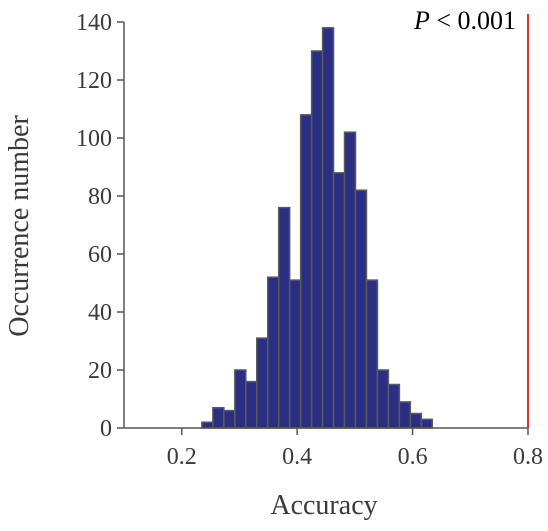 The width and height of the screenshot is (548, 531). What do you see at coordinates (19, 226) in the screenshot?
I see `y-axis-title: Occurrence number` at bounding box center [19, 226].